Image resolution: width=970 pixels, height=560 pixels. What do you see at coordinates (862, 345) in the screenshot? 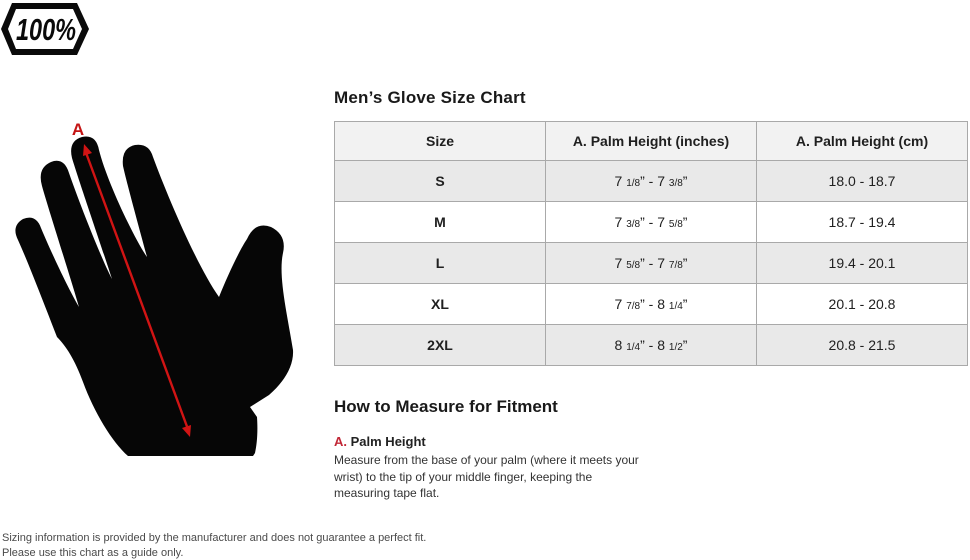
I see `cell-palm-height-cm: 20.8 - 21.5` at bounding box center [862, 345].